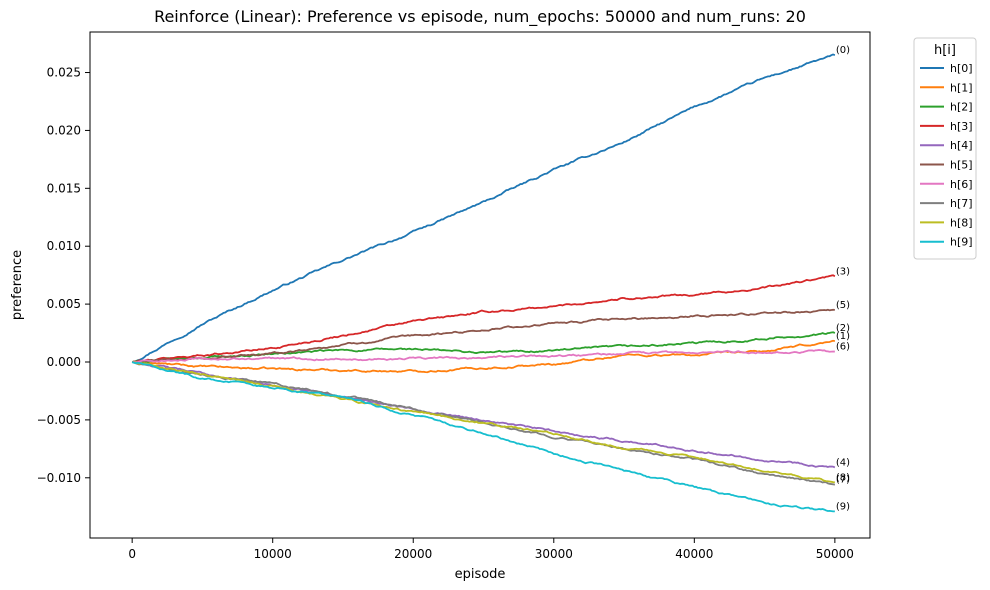 The width and height of the screenshot is (990, 590). I want to click on legend-label-3: h[3], so click(961, 126).